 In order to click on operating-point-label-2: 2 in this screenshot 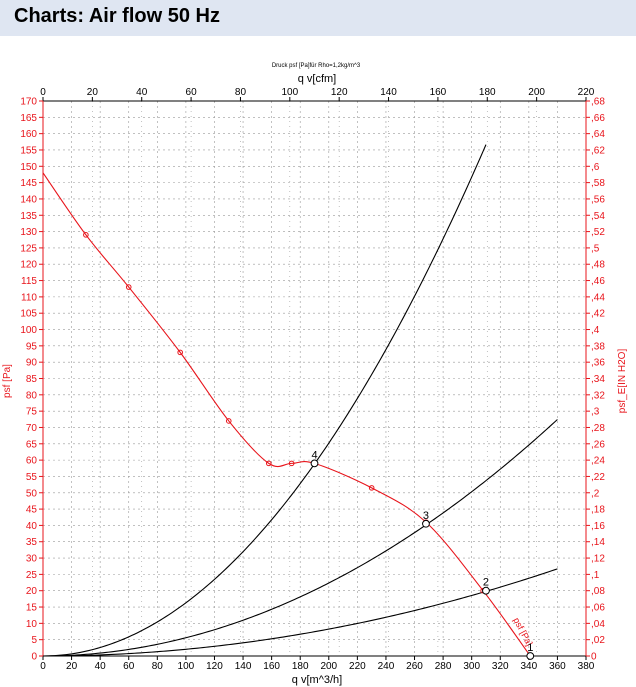, I will do `click(486, 583)`.